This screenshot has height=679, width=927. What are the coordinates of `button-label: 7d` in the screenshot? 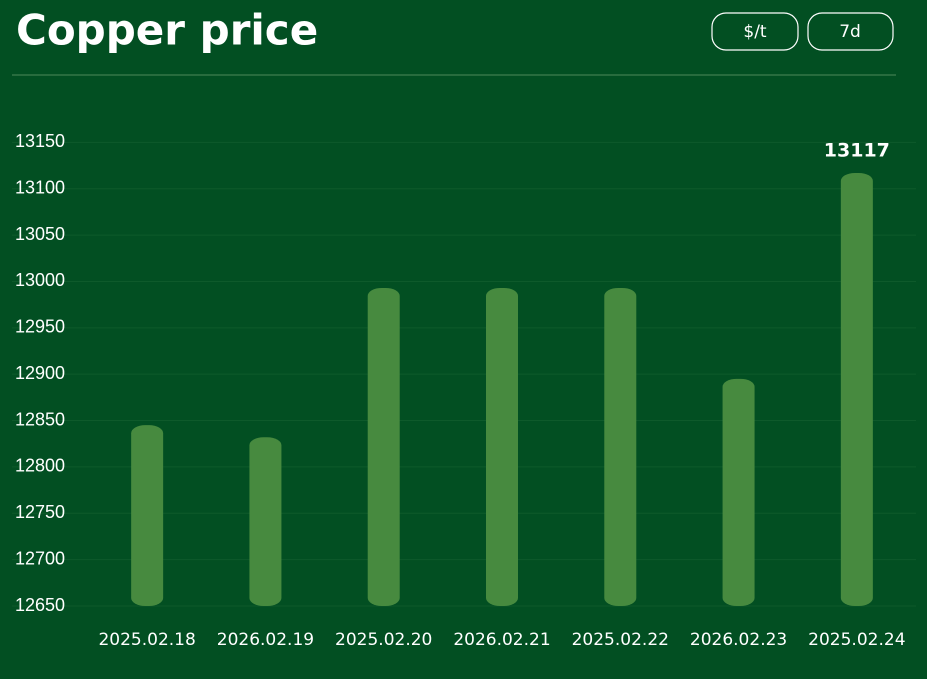 It's located at (850, 32).